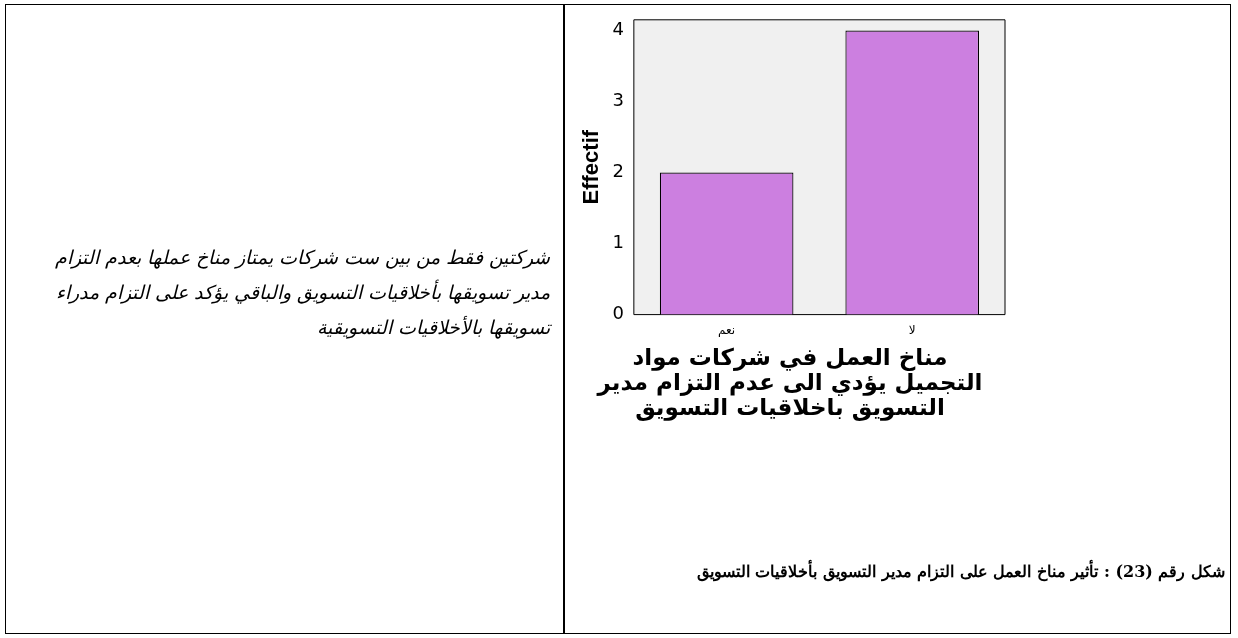 This screenshot has height=638, width=1238. What do you see at coordinates (789, 382) in the screenshot?
I see `x-axis-title: مناخ العمل في شركات مواد التجميل يؤدي الى عدم التزام مدير التسويق باخلاقيات التسويق` at bounding box center [789, 382].